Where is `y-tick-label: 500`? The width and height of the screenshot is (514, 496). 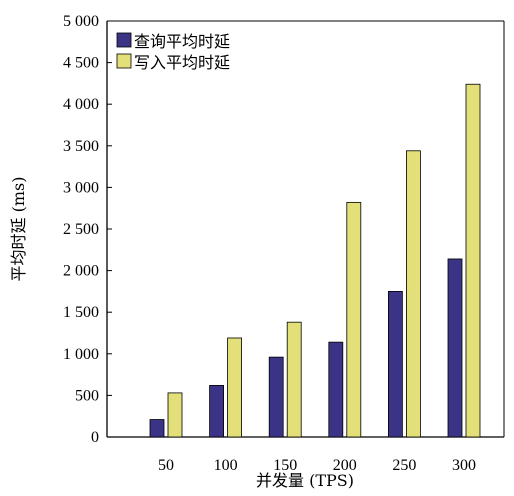
y-tick-label: 500 is located at coordinates (87, 395).